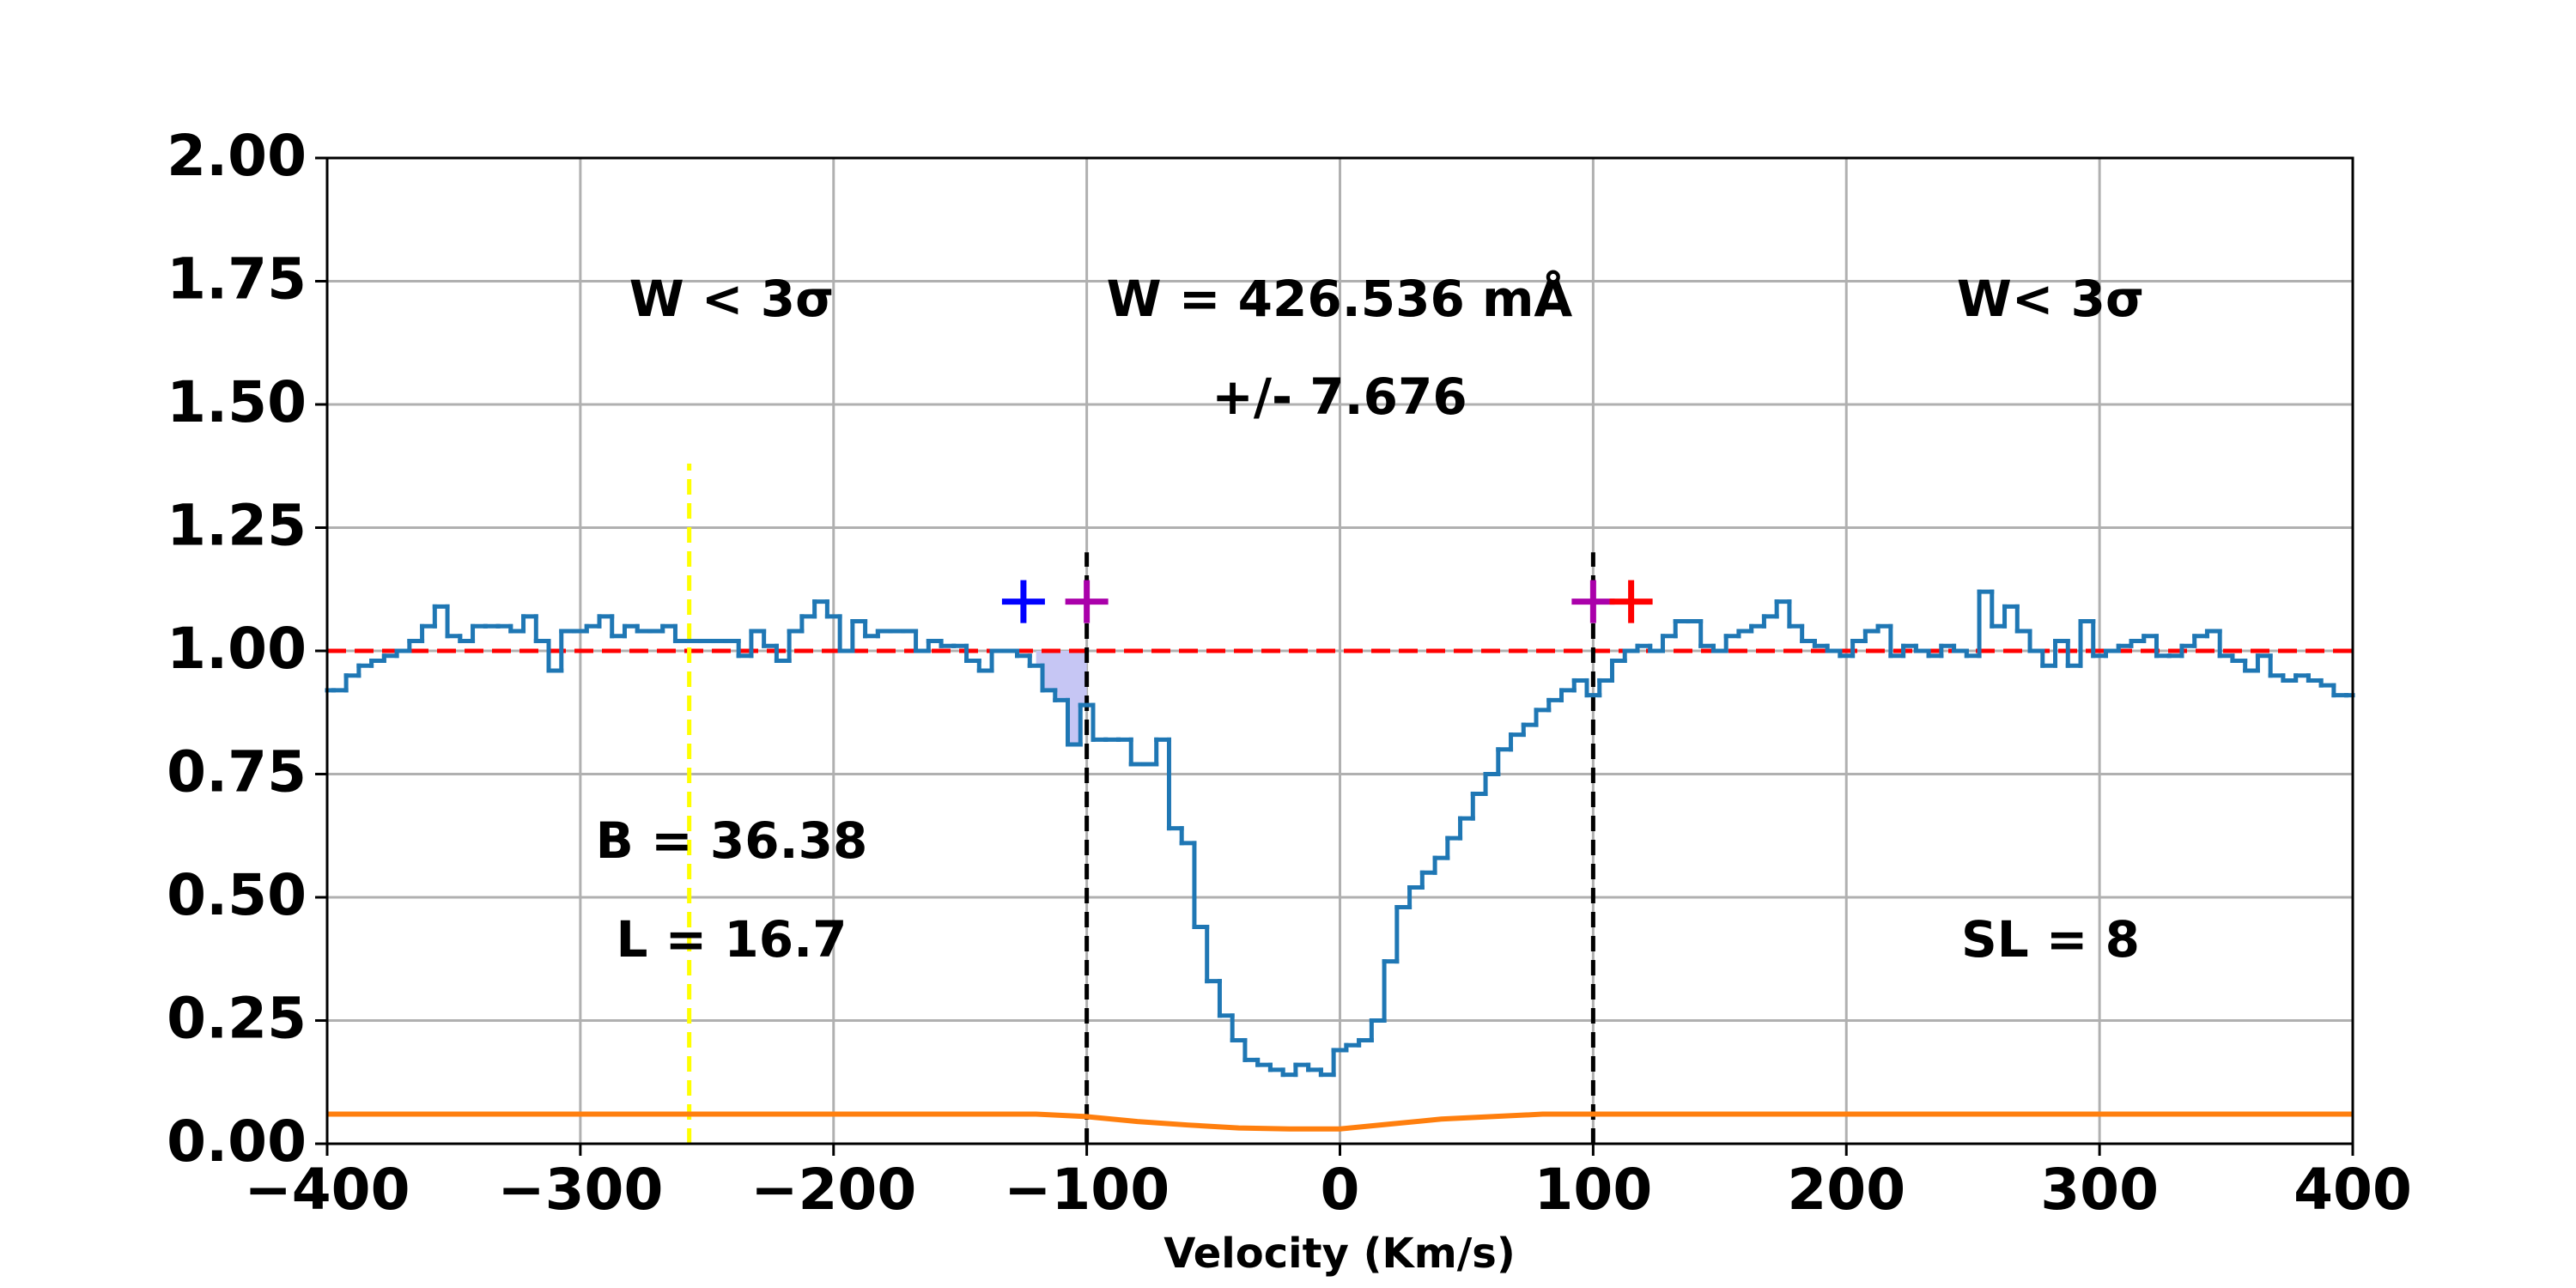  Describe the element at coordinates (732, 299) in the screenshot. I see `annotation: W < 3σ` at that location.